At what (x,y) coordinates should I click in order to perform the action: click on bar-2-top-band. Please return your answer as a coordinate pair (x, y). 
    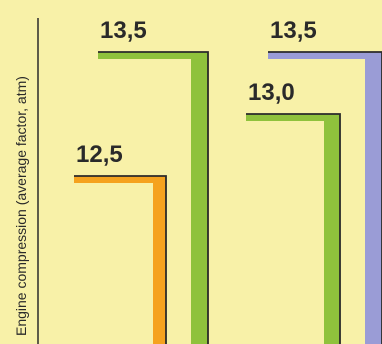
    Looking at the image, I should click on (153, 55).